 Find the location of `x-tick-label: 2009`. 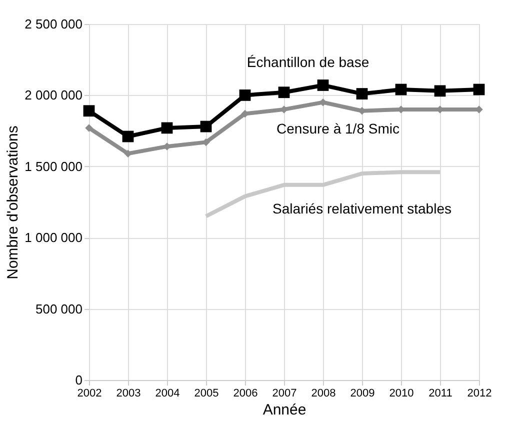

x-tick-label: 2009 is located at coordinates (362, 394).